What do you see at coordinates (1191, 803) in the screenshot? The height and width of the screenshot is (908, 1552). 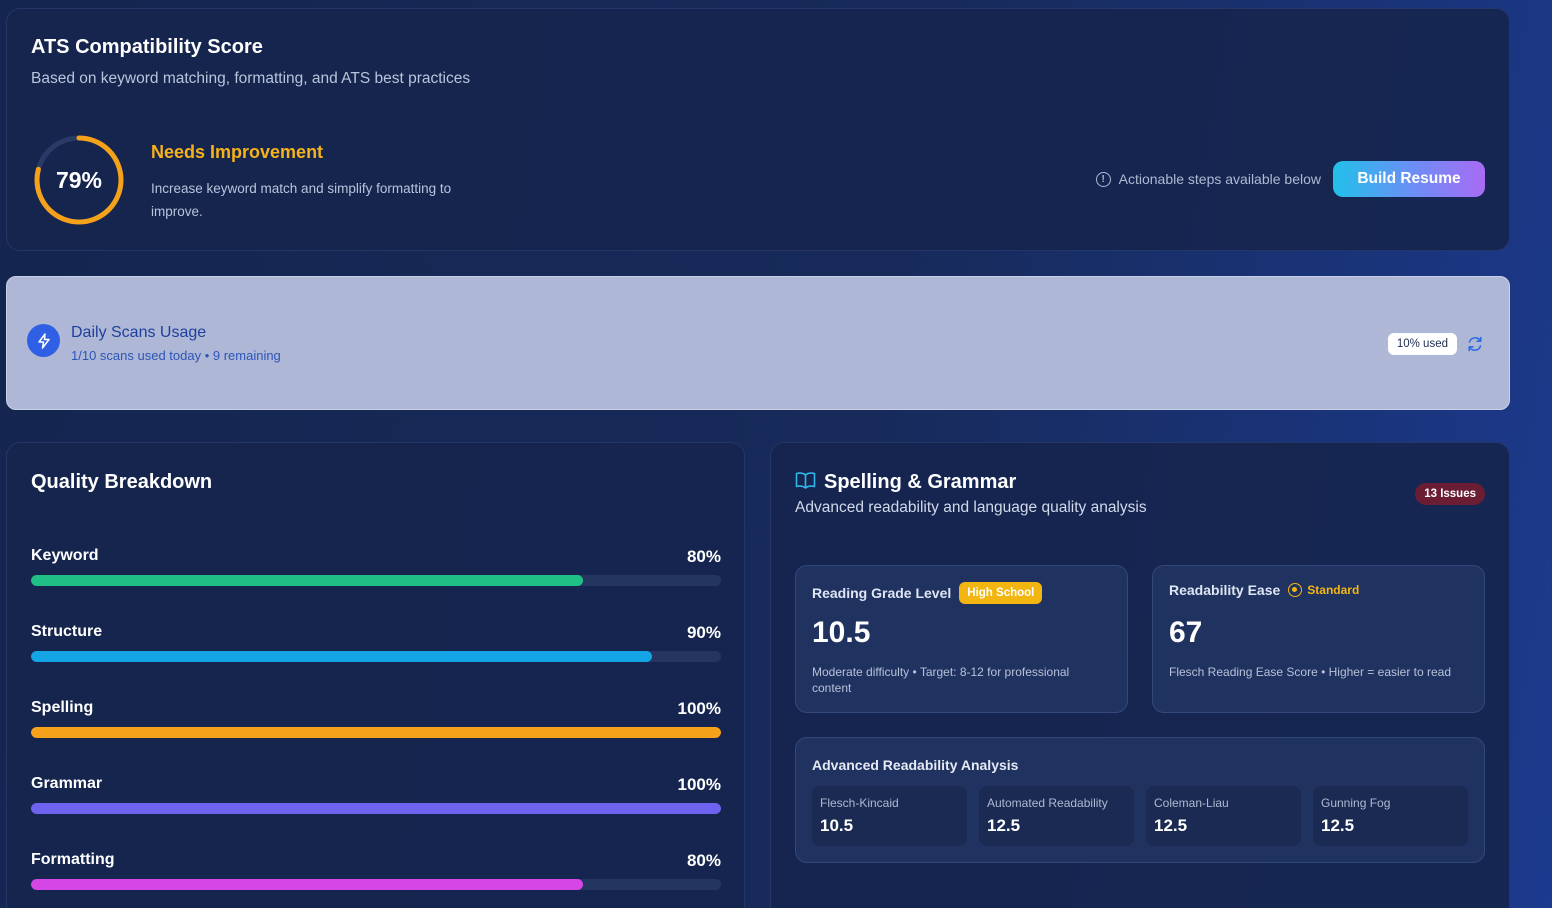 I see `readability-metric-name: Coleman-Liau` at bounding box center [1191, 803].